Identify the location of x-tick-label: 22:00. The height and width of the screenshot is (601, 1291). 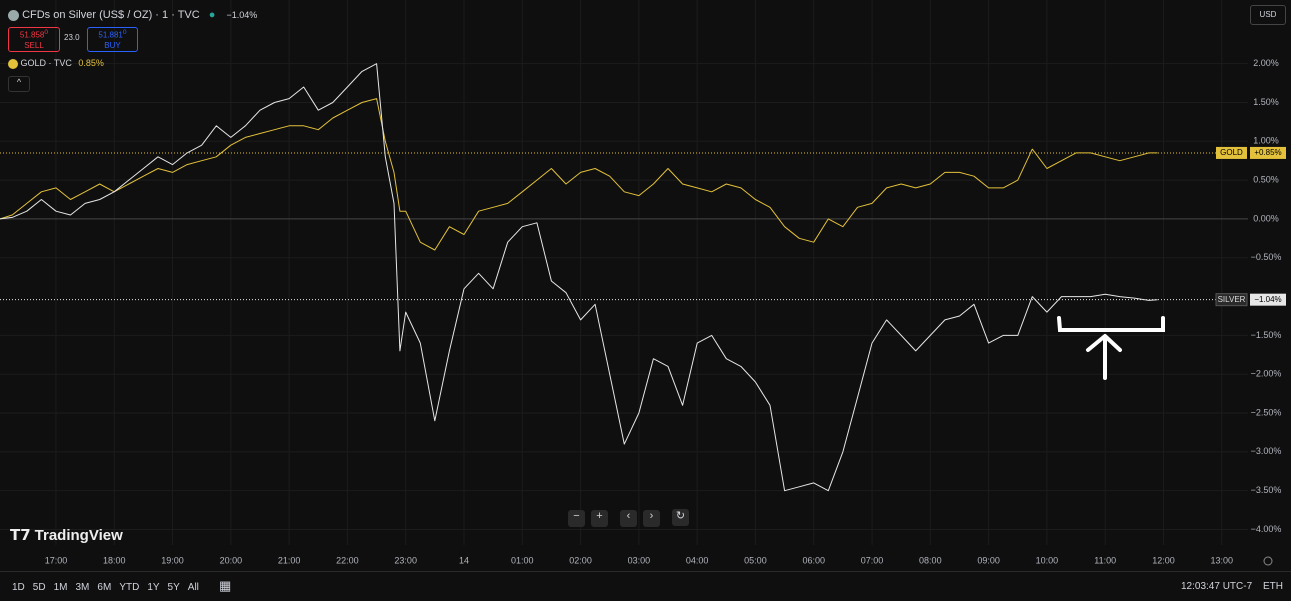
(347, 560).